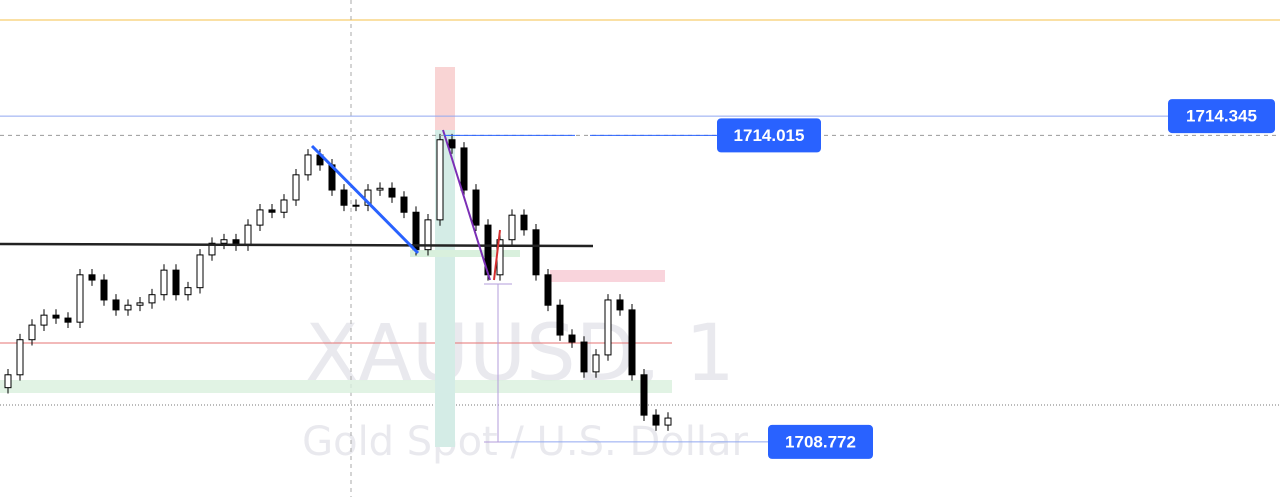 This screenshot has width=1280, height=497. I want to click on price-label: 1714.345, so click(1221, 116).